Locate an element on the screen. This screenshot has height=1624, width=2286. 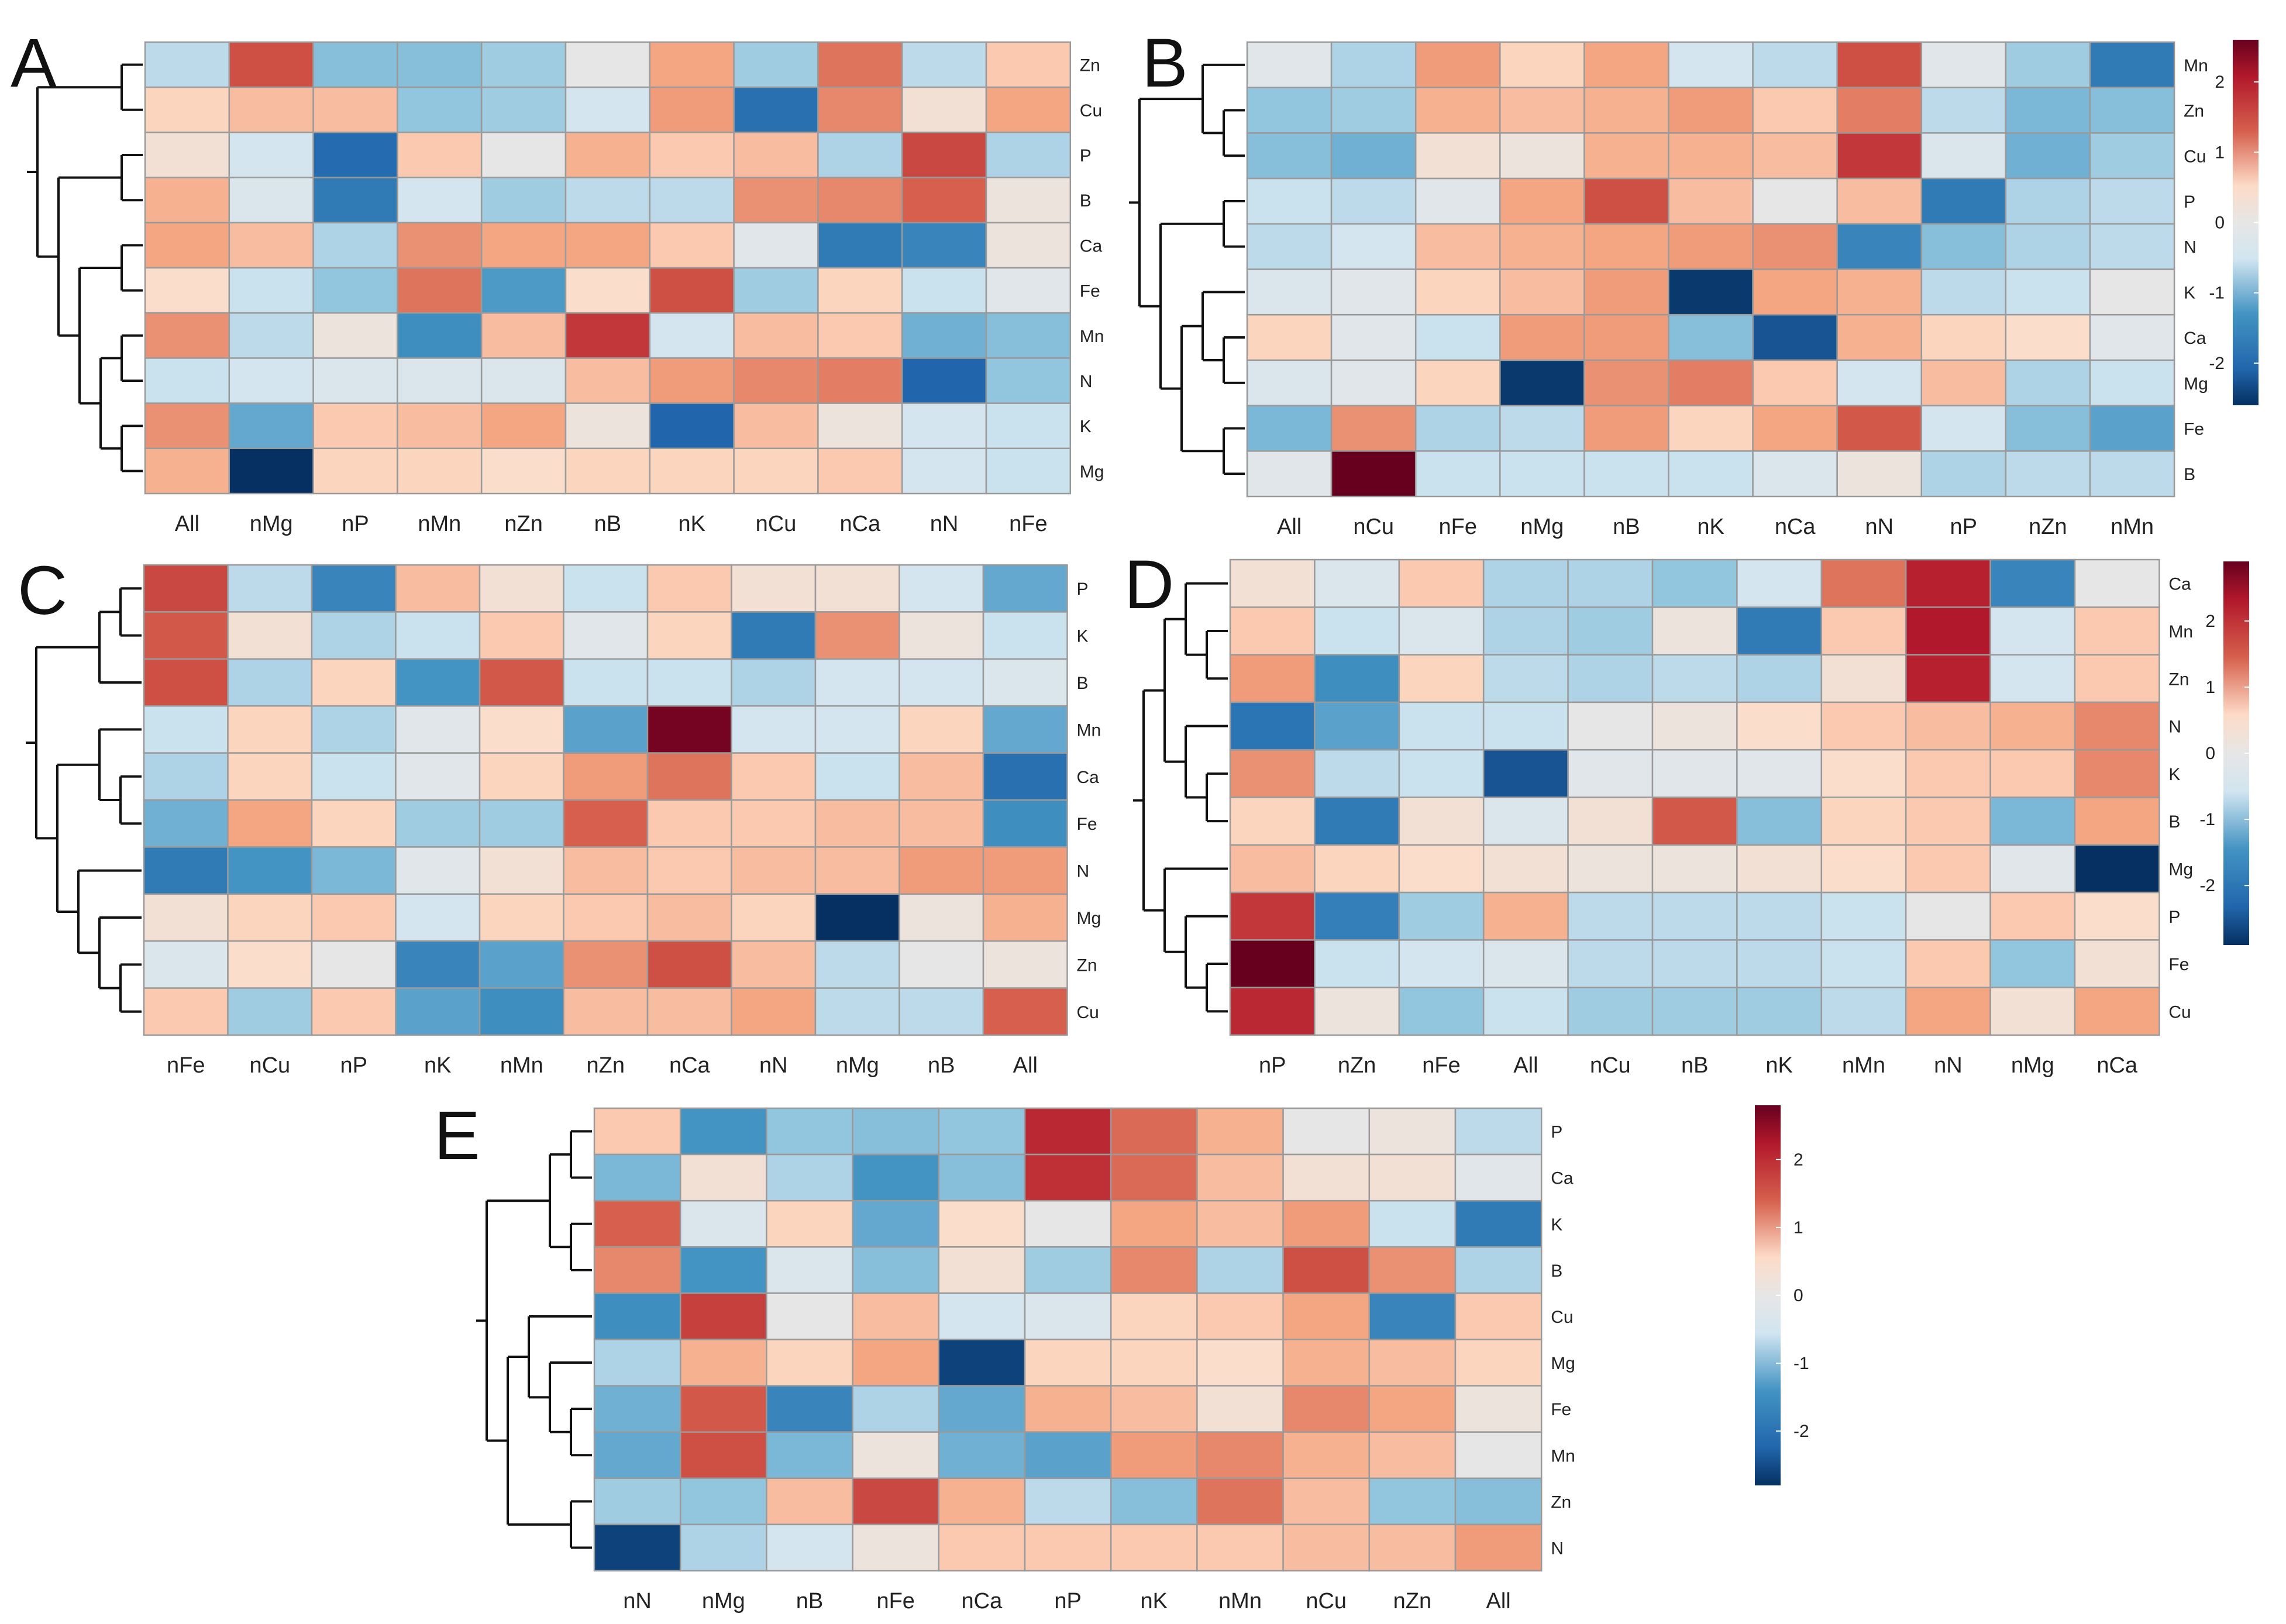
panel-letter-d: D is located at coordinates (1149, 585).